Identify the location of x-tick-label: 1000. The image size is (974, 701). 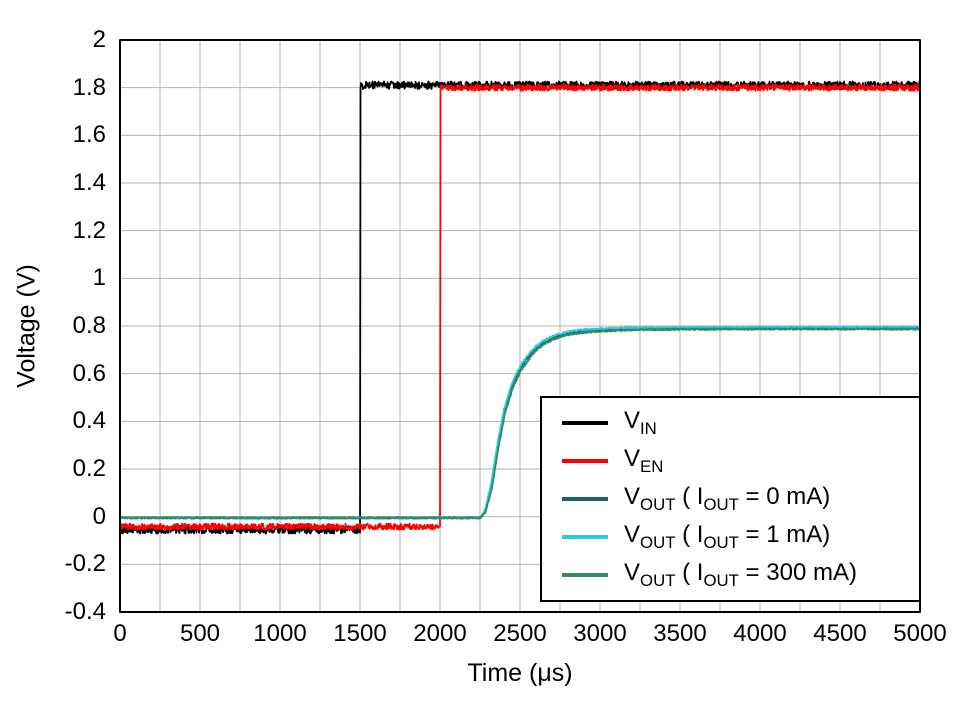
(280, 633).